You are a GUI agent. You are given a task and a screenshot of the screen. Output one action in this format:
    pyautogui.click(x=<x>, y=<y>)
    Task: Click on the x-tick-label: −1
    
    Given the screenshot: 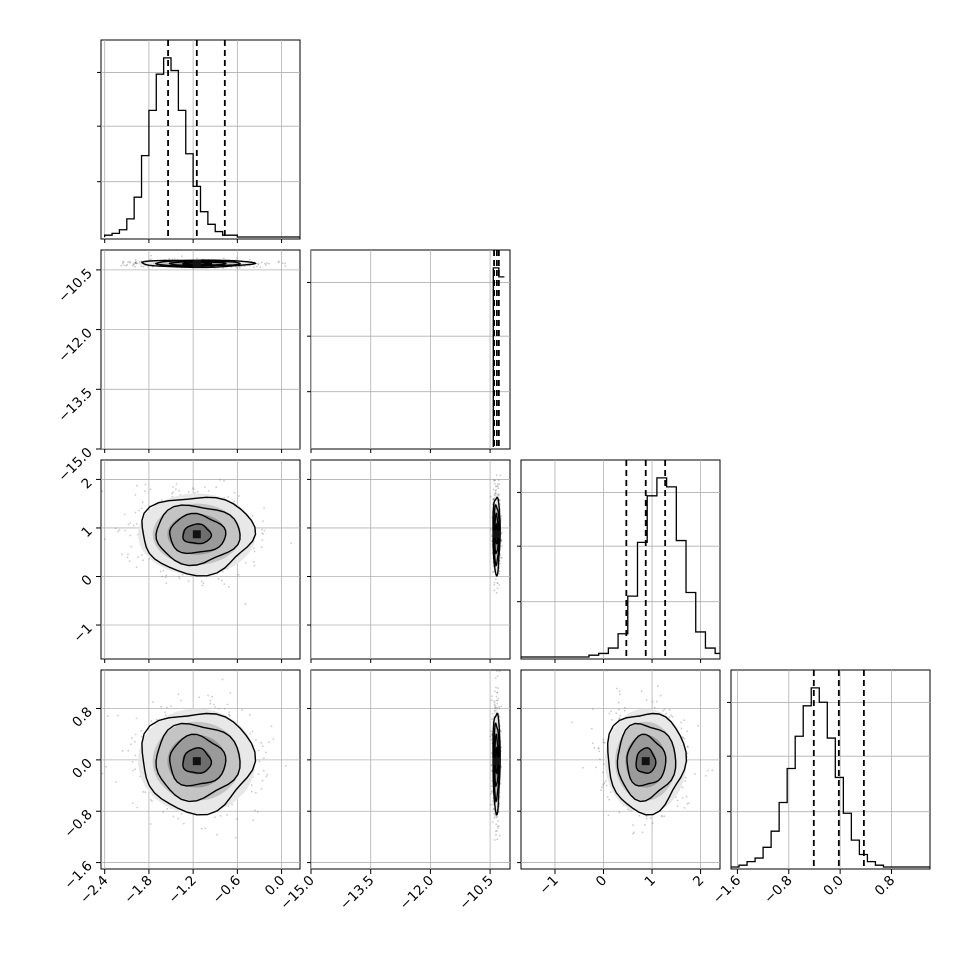 What is the action you would take?
    pyautogui.click(x=548, y=885)
    